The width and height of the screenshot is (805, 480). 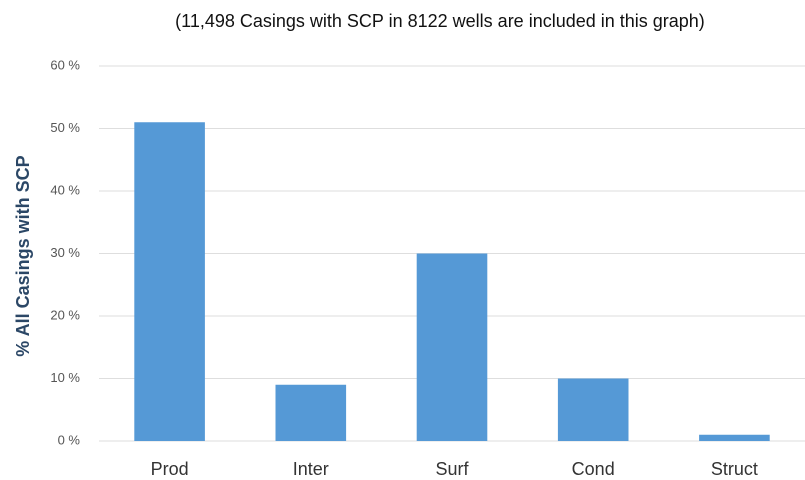 I want to click on x-tick-label: Prod, so click(x=170, y=469).